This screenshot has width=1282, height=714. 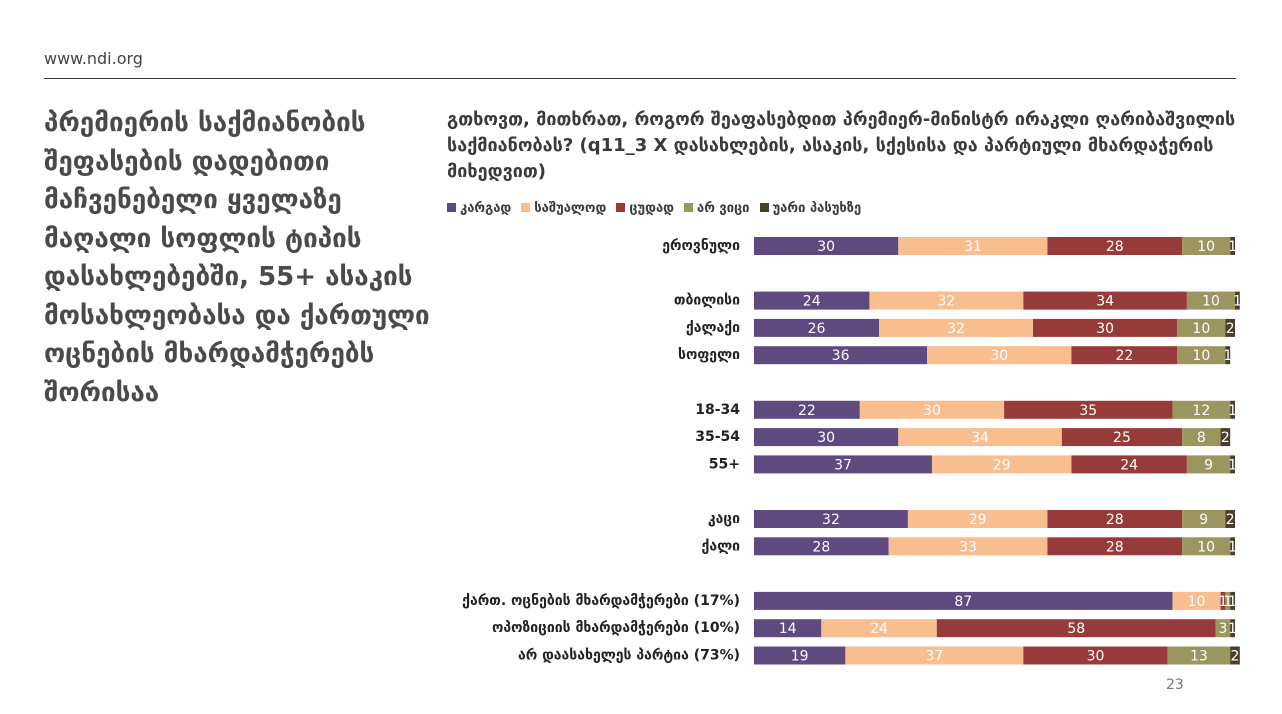 What do you see at coordinates (810, 208) in the screenshot?
I see `legend-item: უარი პასუხზე` at bounding box center [810, 208].